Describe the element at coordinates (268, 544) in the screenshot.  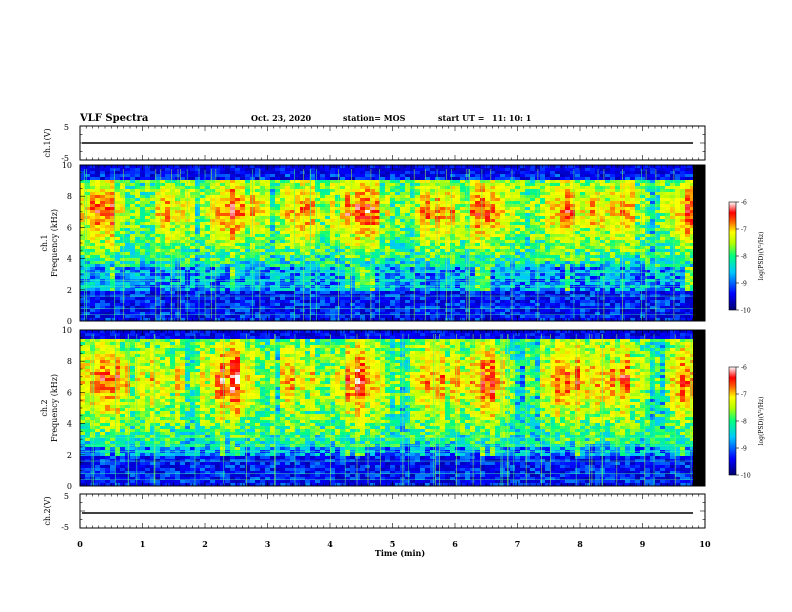
I see `x-tick-label: 3` at that location.